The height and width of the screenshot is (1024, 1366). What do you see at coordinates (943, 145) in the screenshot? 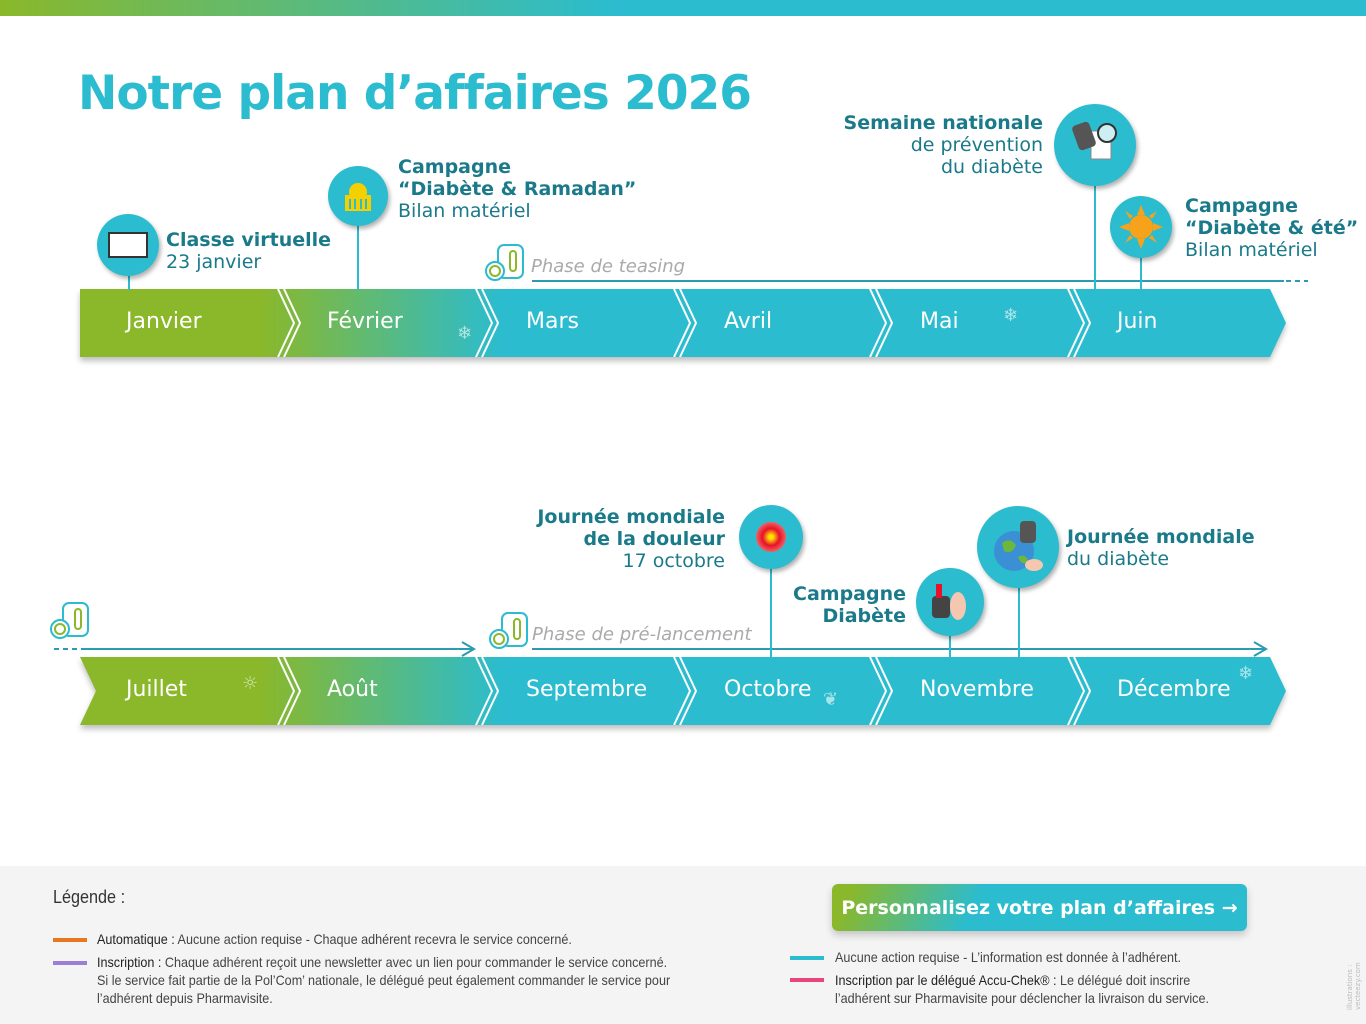
I see `event-semaine-nationale: Semaine nationale de prévention du diabète` at bounding box center [943, 145].